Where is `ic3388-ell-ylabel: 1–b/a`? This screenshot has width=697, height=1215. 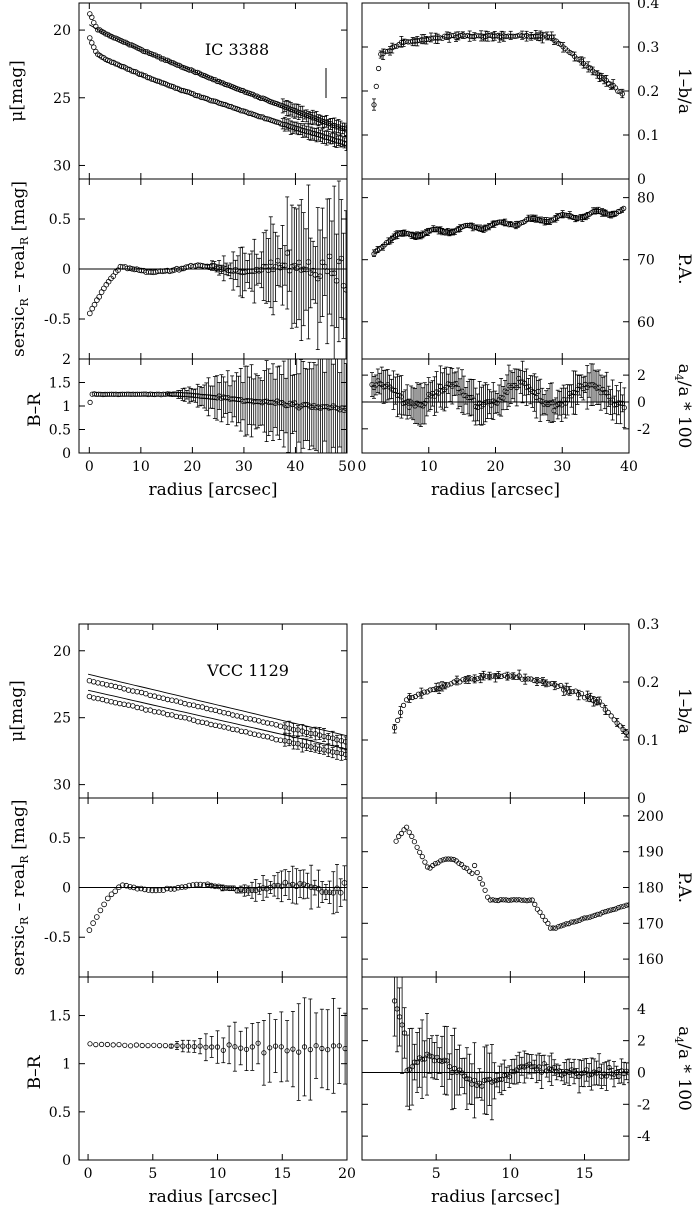 ic3388-ell-ylabel: 1–b/a is located at coordinates (684, 91).